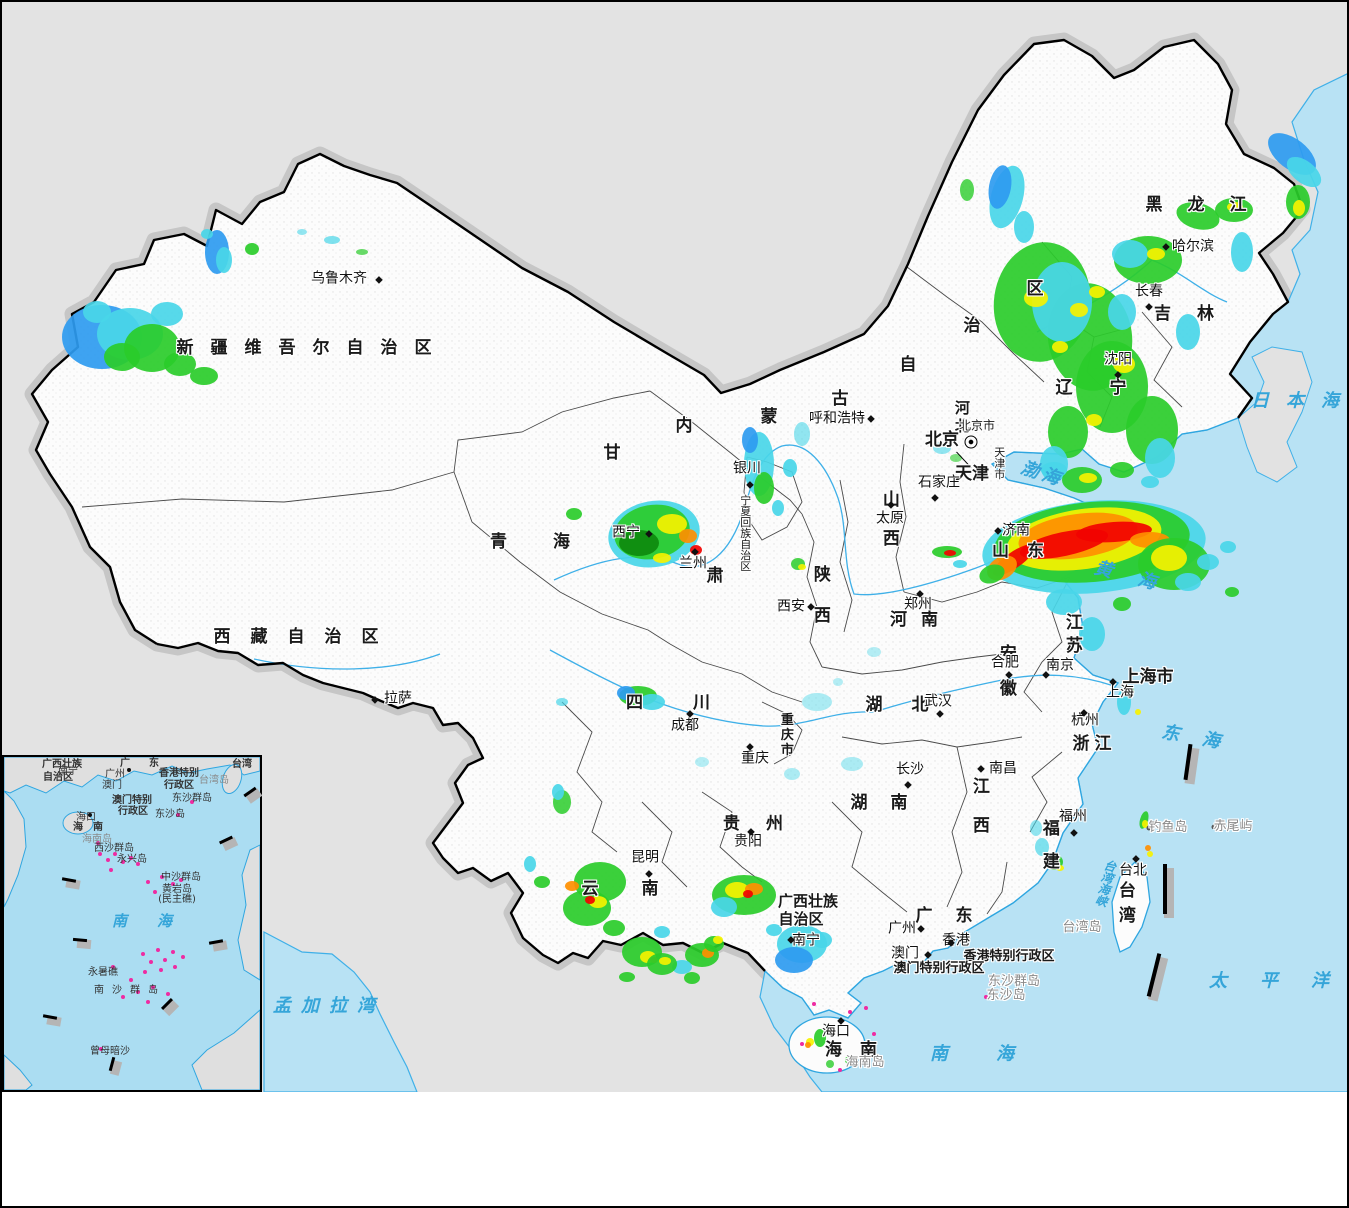 This screenshot has width=1349, height=1208. Describe the element at coordinates (1131, 907) in the screenshot. I see `taiwan-island` at that location.